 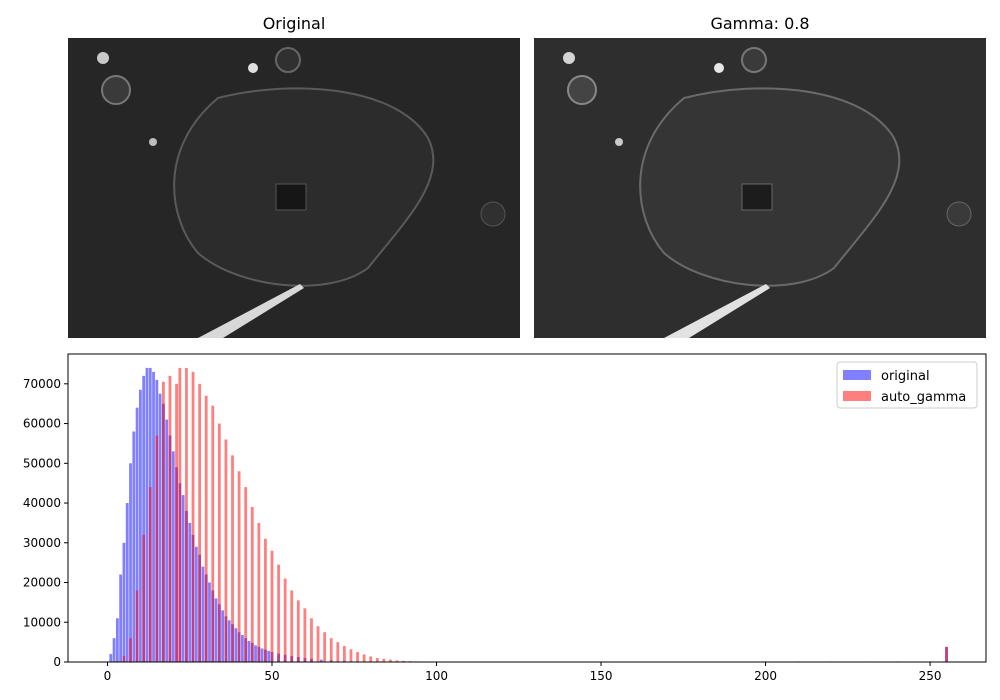 I want to click on auto_gamma-legend-swatch, so click(x=857, y=396).